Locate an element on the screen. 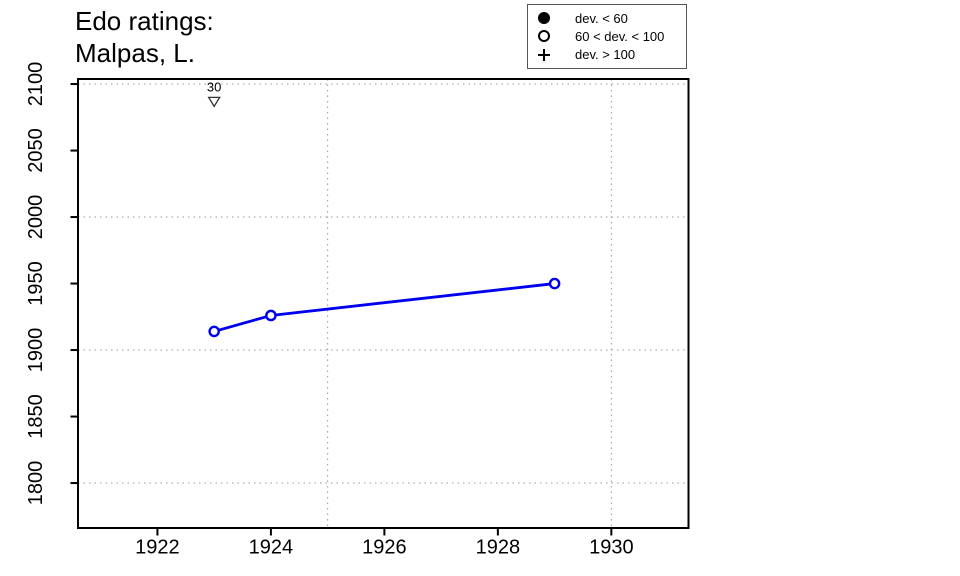 Image resolution: width=960 pixels, height=576 pixels. plus-icon is located at coordinates (544, 54).